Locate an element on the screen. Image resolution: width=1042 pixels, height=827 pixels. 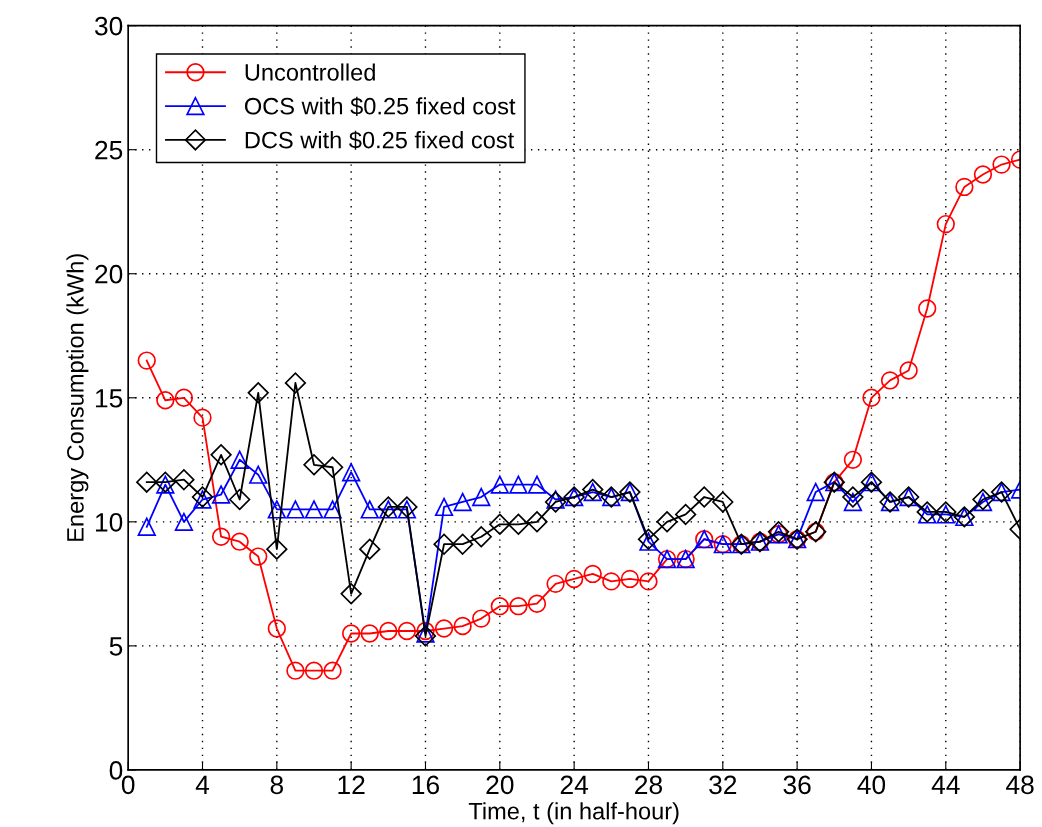
y-axis-title: Energy Consumption (kWh) is located at coordinates (77, 397).